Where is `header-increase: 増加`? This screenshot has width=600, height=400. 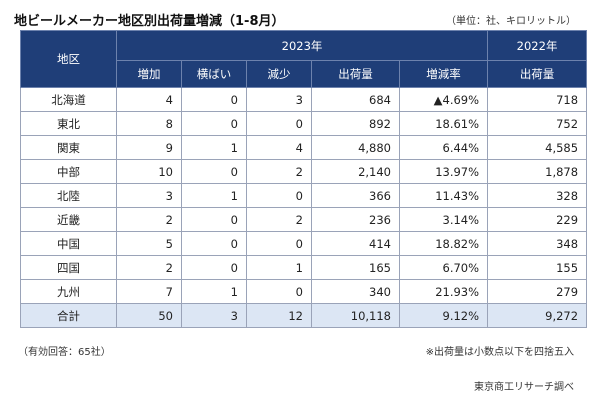
header-increase: 増加 is located at coordinates (149, 74).